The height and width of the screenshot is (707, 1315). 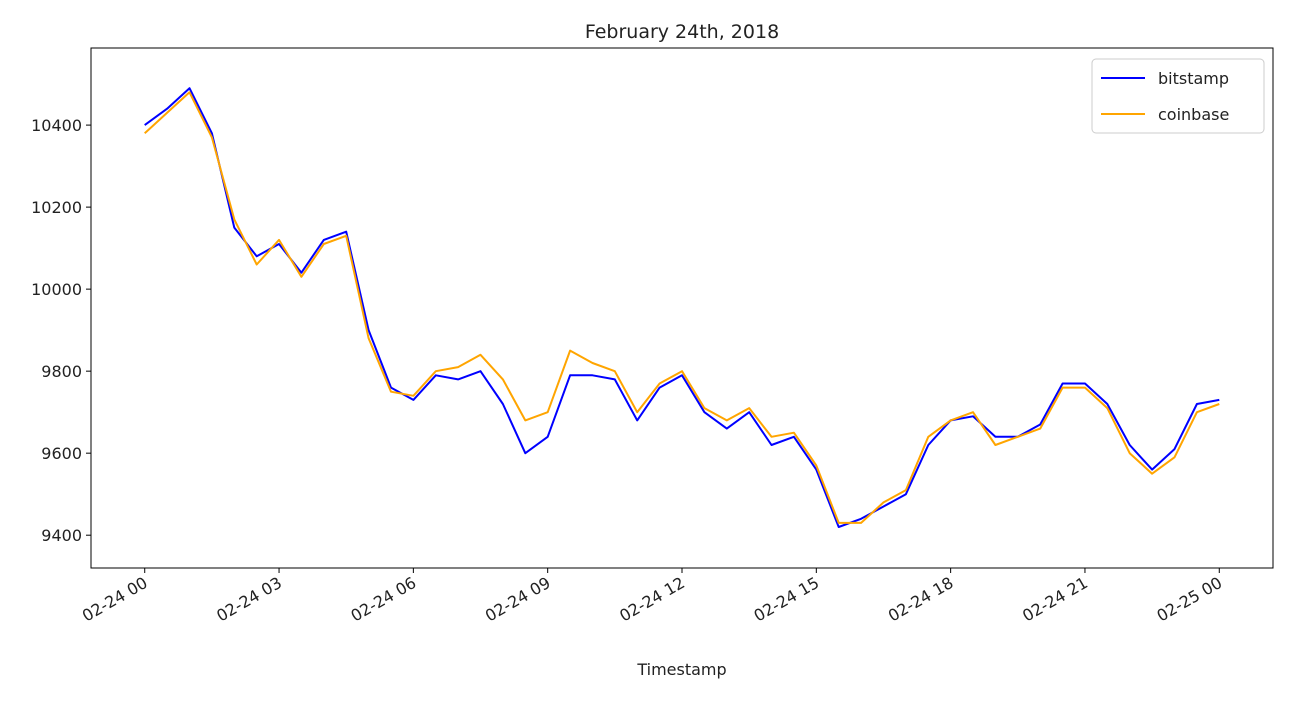 What do you see at coordinates (249, 599) in the screenshot?
I see `x-tick-label: 02-24 03` at bounding box center [249, 599].